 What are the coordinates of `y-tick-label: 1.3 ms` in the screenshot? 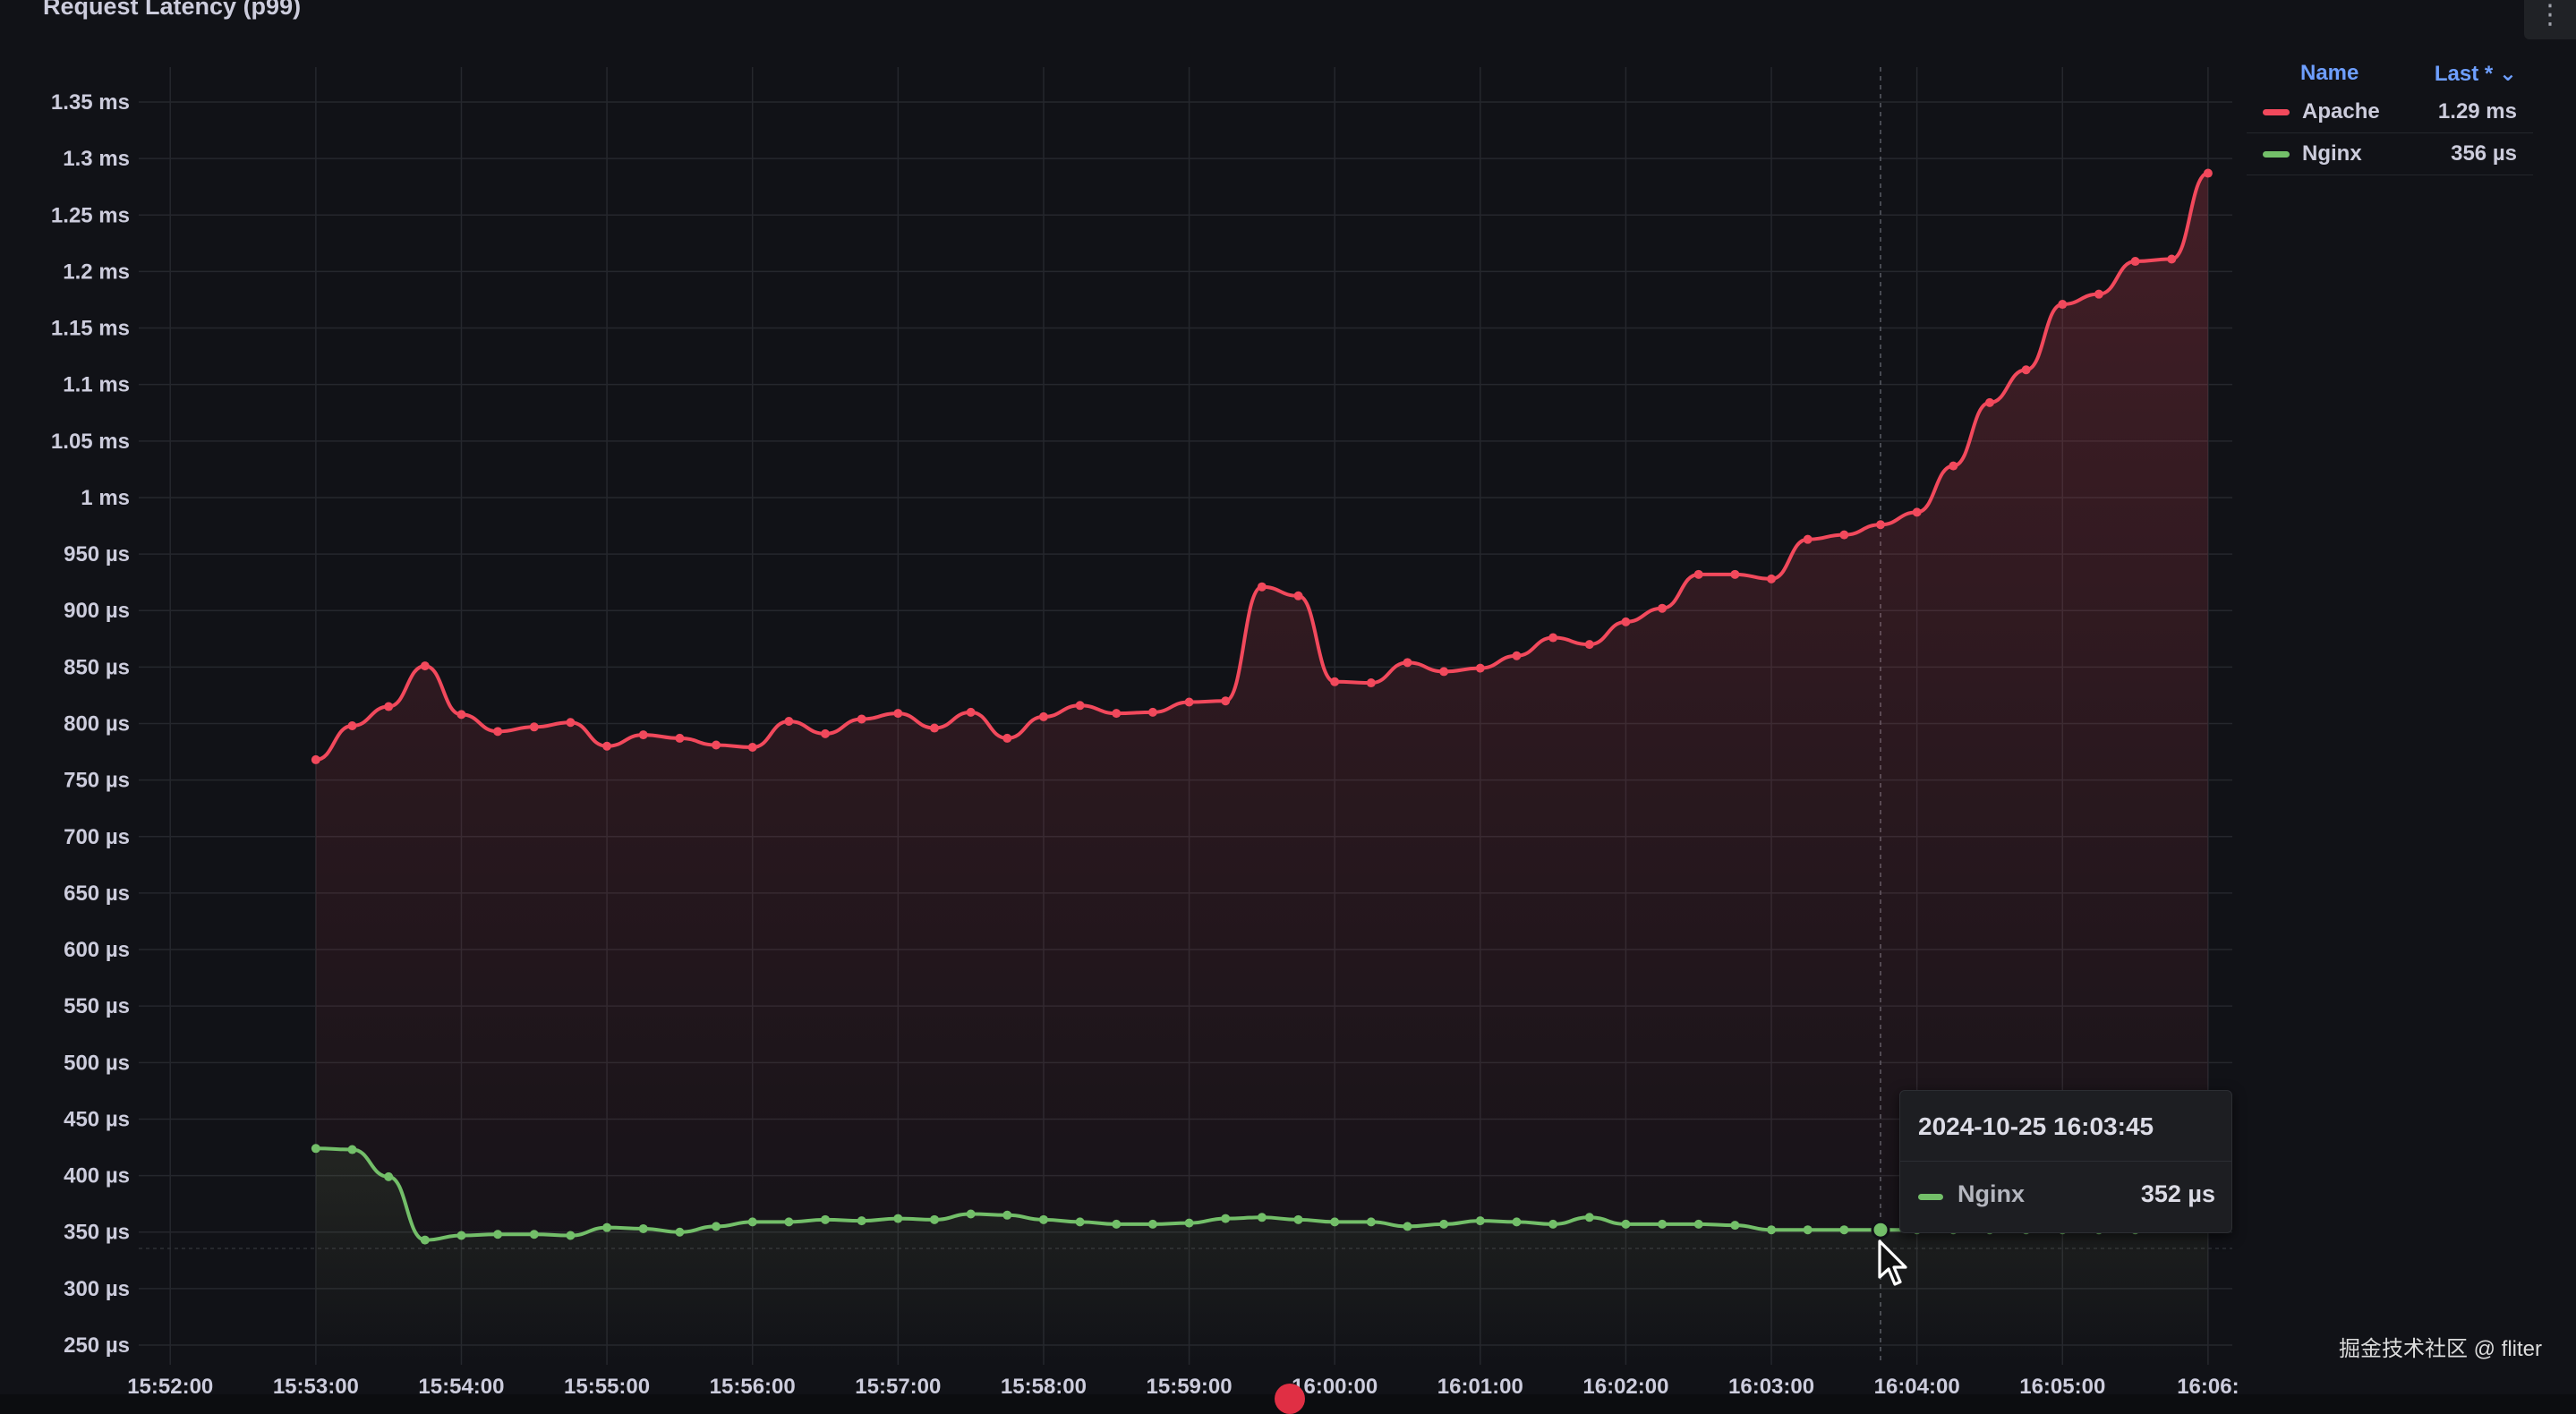 It's located at (96, 159).